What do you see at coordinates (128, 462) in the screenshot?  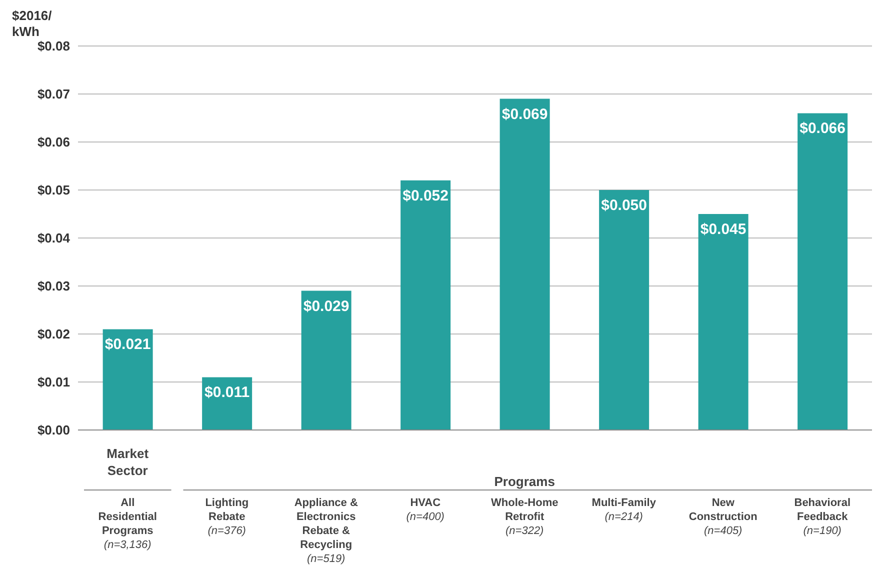 I see `text: Market Sector` at bounding box center [128, 462].